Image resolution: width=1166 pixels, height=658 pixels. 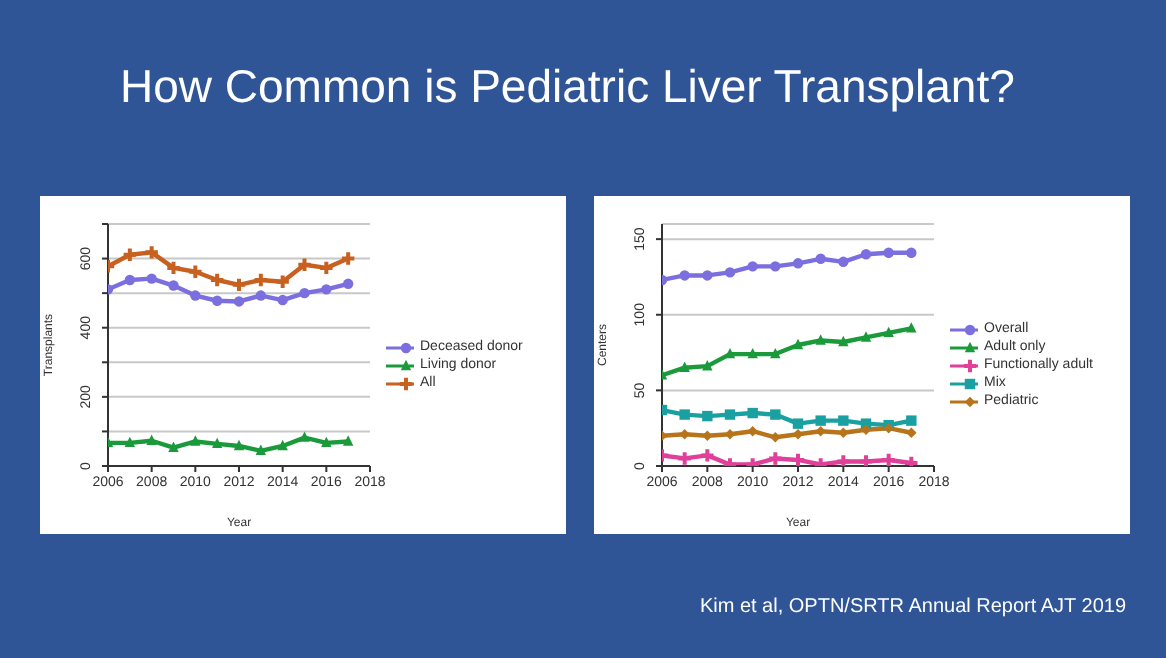 I want to click on text: How Common is Pediatric Liver Transplant?, so click(x=567, y=87).